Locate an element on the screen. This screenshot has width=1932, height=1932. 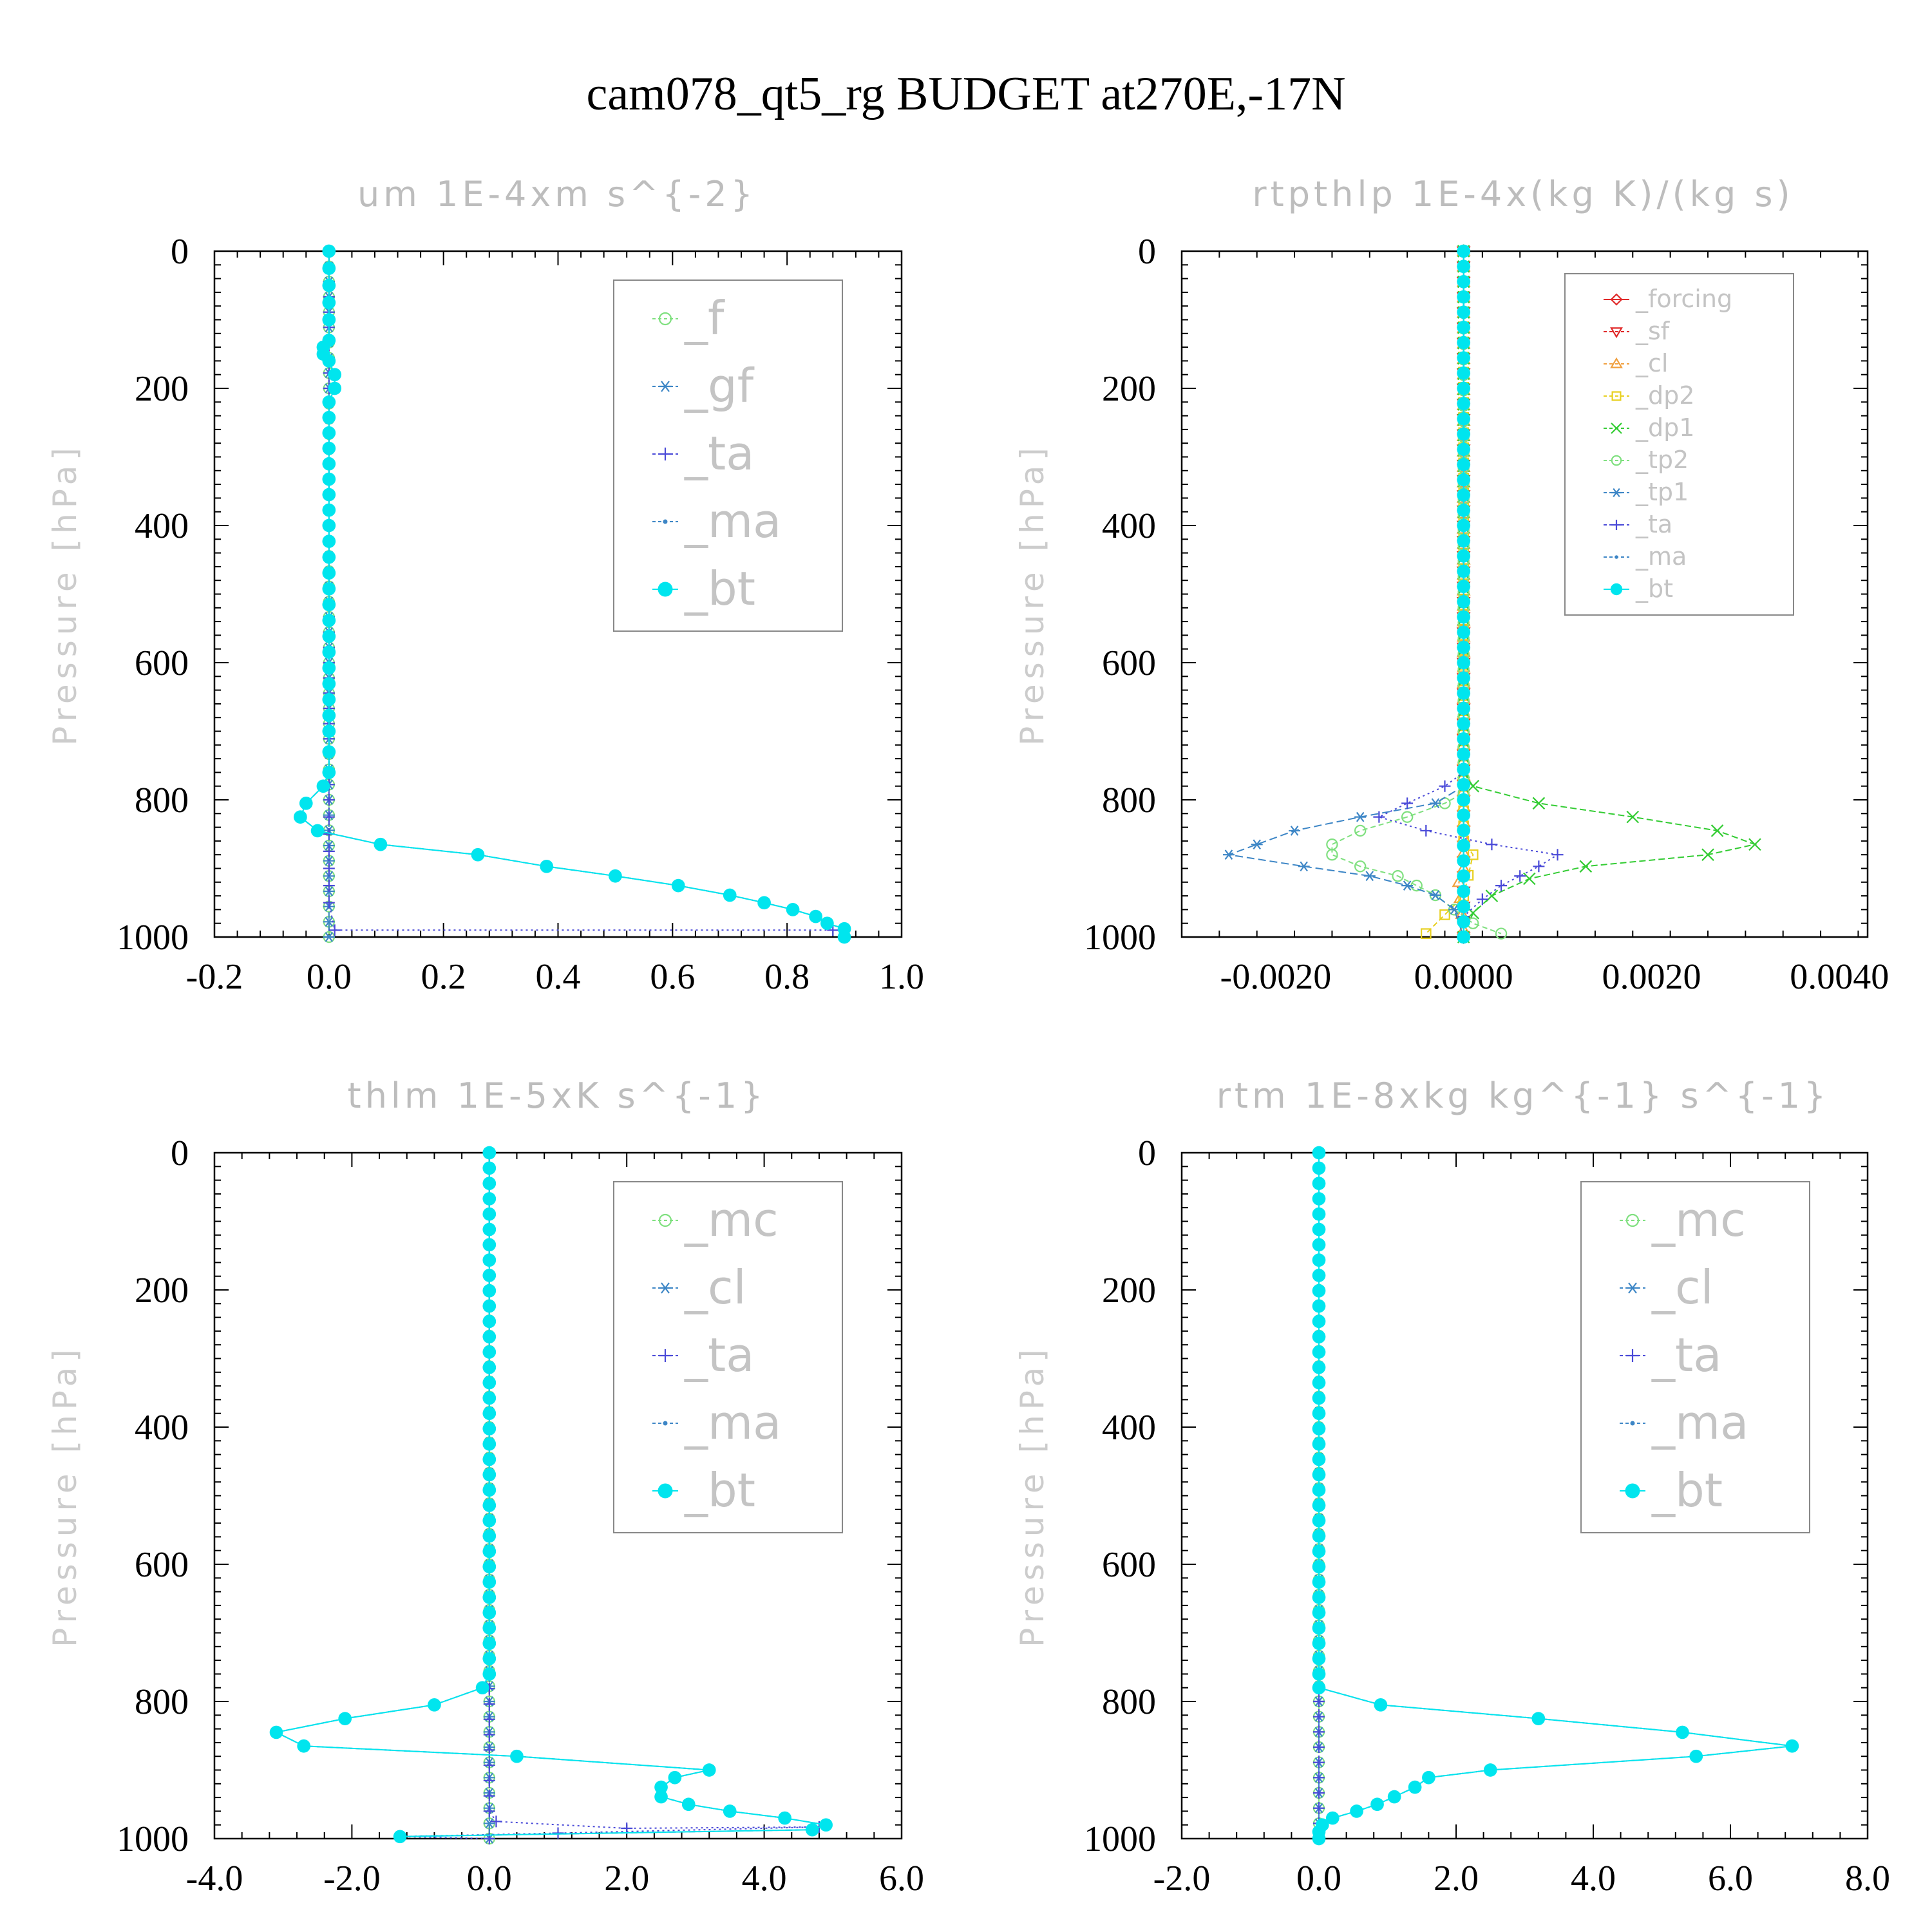
legend-item: _dp1 is located at coordinates (1649, 428).